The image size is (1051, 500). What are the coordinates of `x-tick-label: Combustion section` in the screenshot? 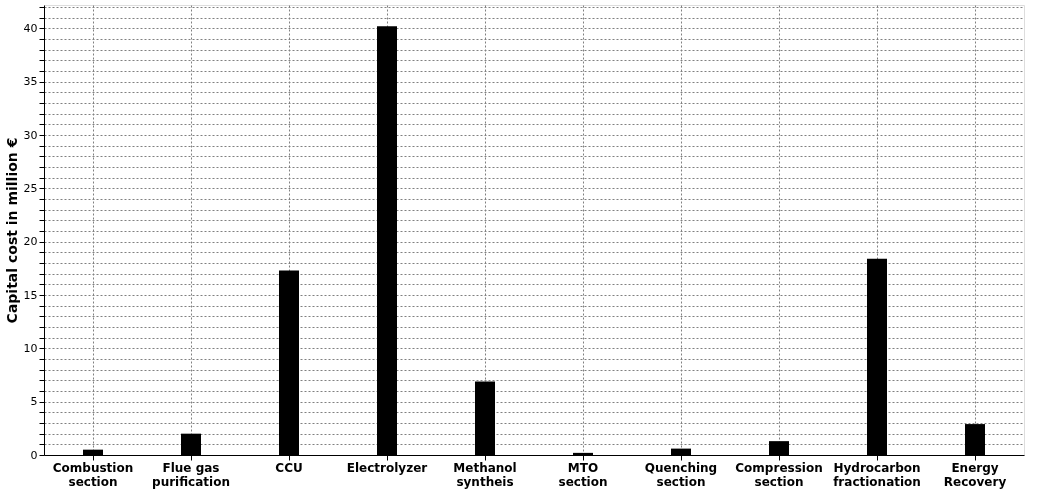 It's located at (93, 474).